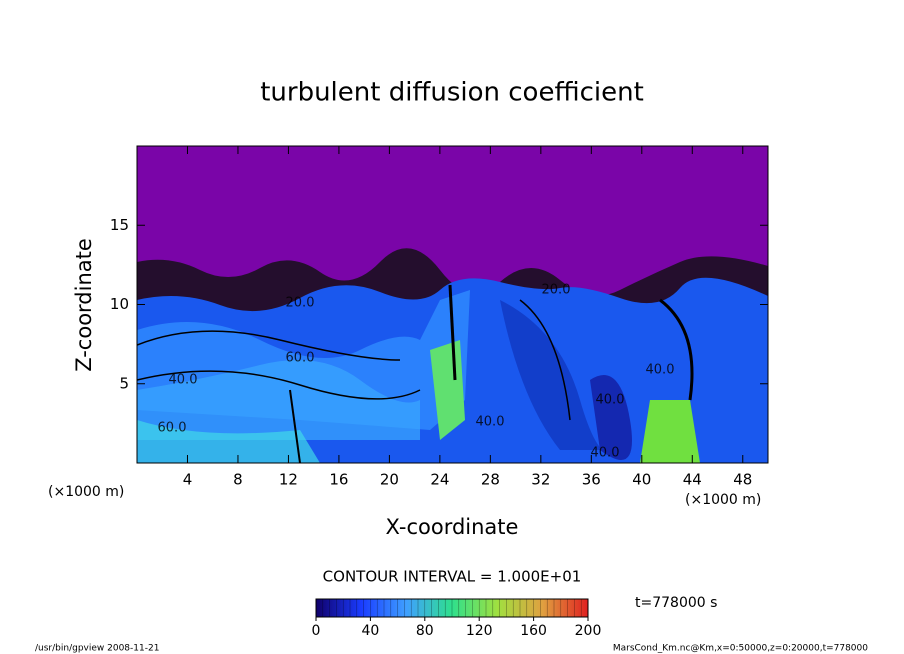 This screenshot has width=904, height=654. I want to click on y-axis-label: Z-coordinate, so click(84, 305).